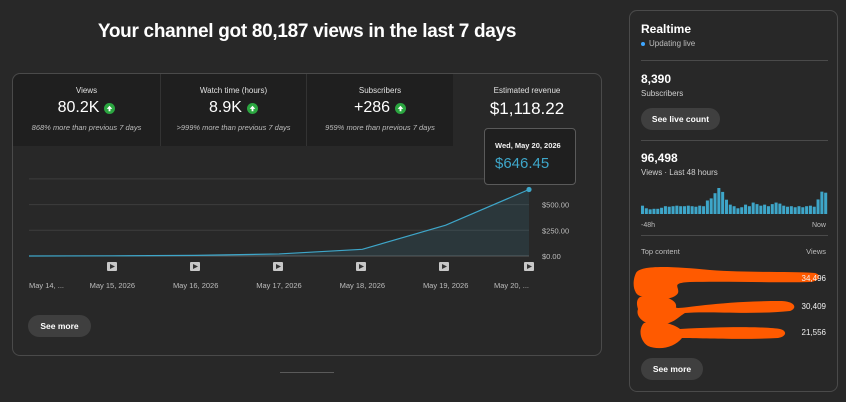 This screenshot has height=402, width=846. I want to click on metric-label: Subscribers, so click(380, 90).